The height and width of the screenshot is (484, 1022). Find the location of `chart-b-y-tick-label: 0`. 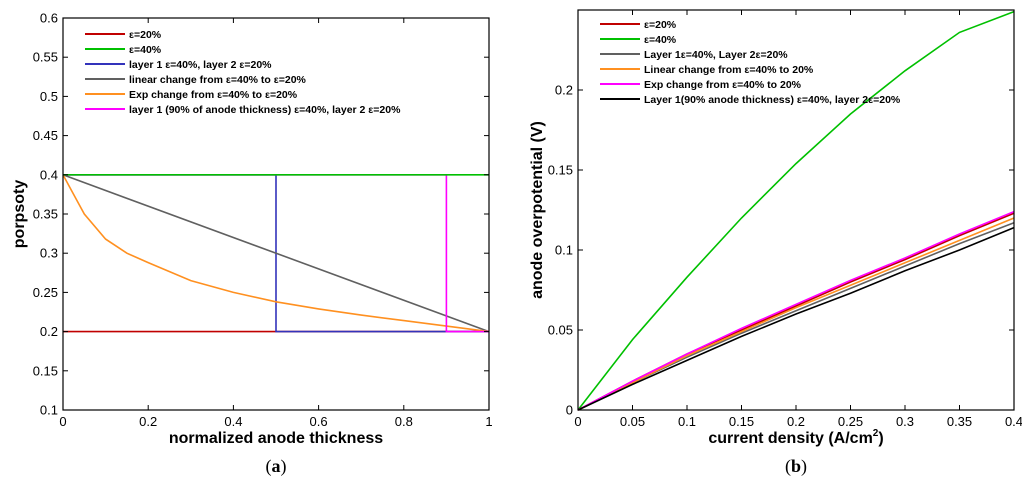

chart-b-y-tick-label: 0 is located at coordinates (569, 410).